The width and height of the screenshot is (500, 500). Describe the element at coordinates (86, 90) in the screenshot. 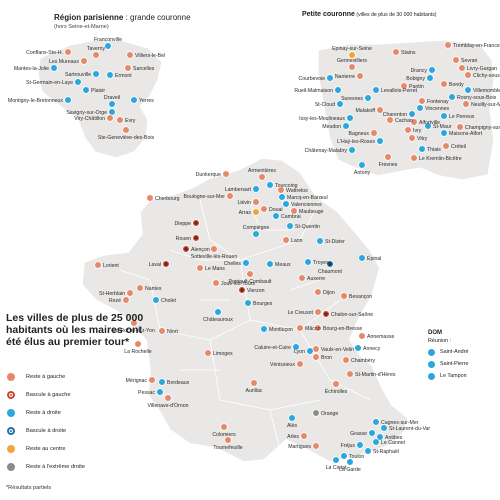

I see `city-marker-plaisir` at that location.